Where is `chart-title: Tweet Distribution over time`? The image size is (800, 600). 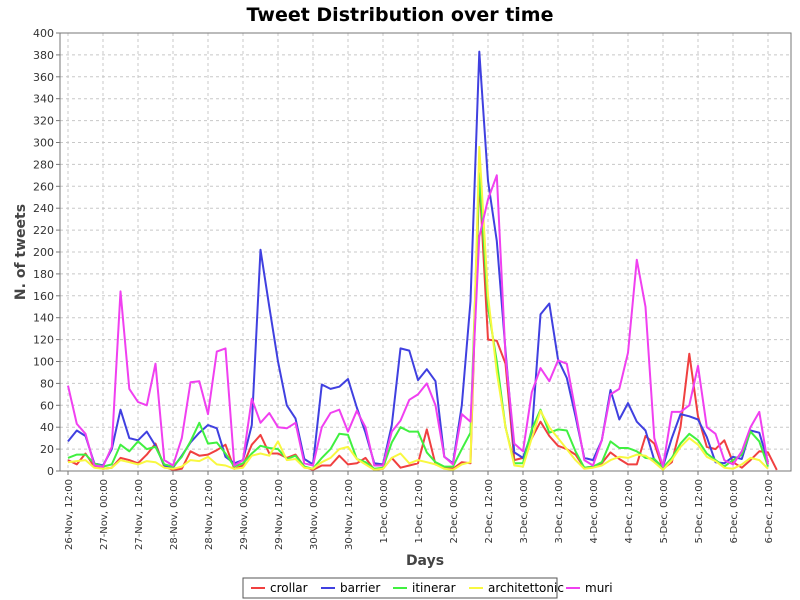
chart-title: Tweet Distribution over time is located at coordinates (400, 15).